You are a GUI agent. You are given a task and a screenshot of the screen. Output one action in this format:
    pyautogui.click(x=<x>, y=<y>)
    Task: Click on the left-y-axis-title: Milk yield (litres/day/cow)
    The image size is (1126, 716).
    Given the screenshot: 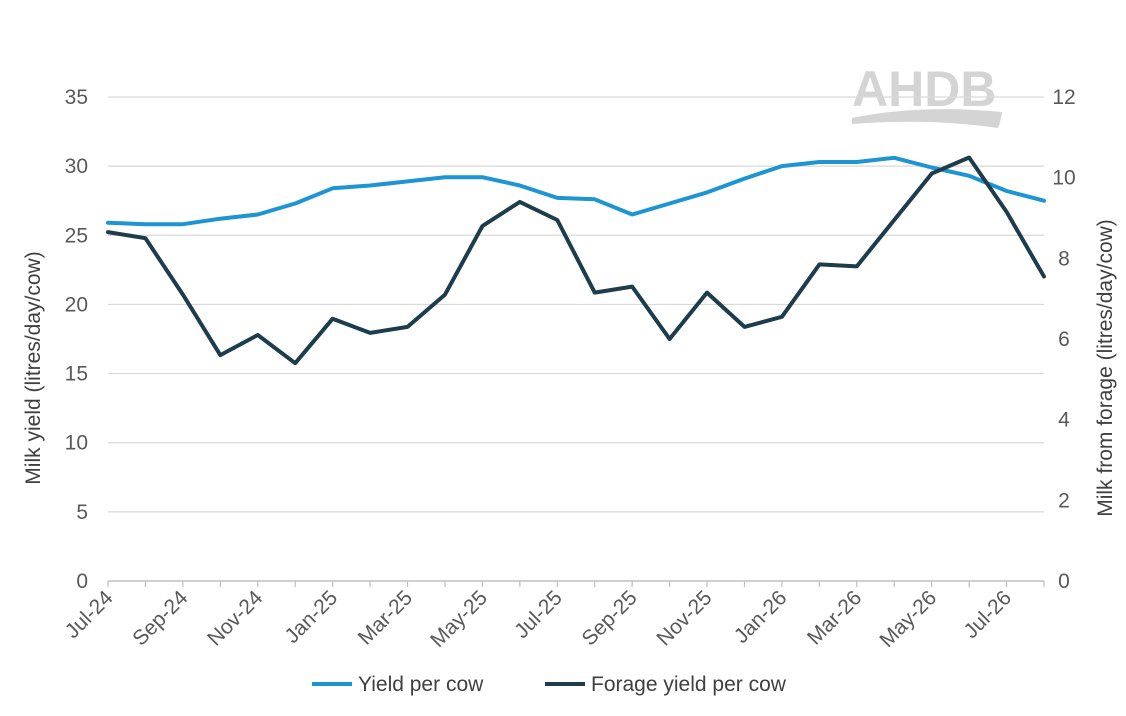 What is the action you would take?
    pyautogui.click(x=33, y=367)
    